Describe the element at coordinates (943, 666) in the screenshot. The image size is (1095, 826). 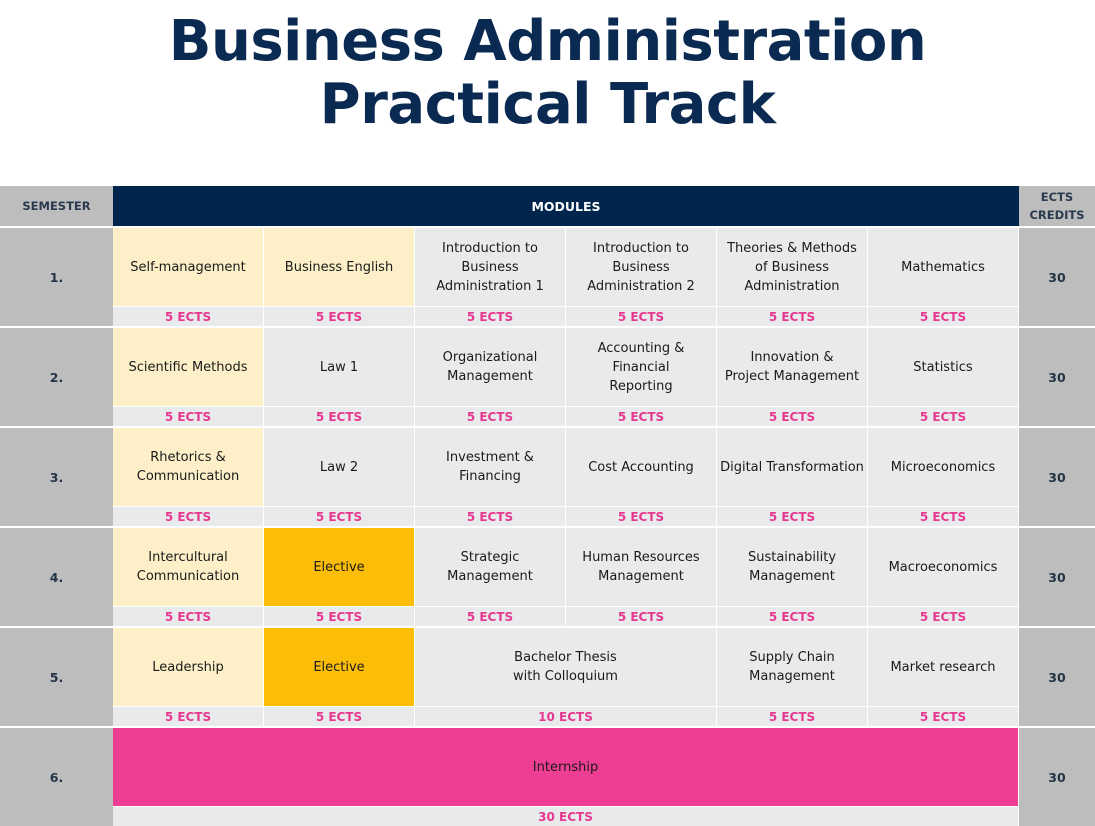
I see `module-cell: Market research` at that location.